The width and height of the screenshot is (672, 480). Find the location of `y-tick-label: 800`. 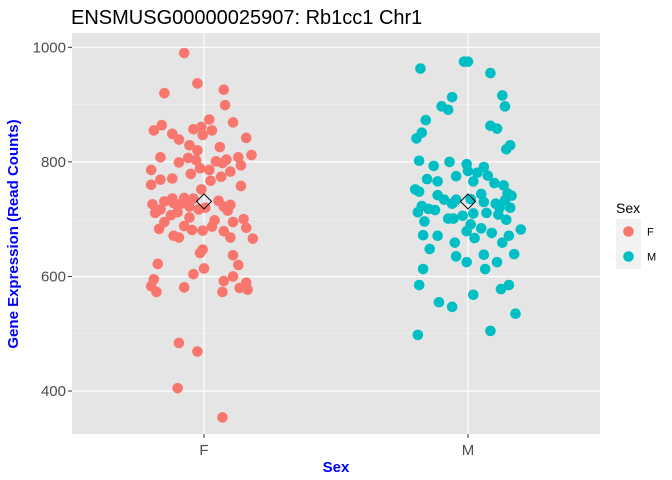

y-tick-label: 800 is located at coordinates (53, 162).